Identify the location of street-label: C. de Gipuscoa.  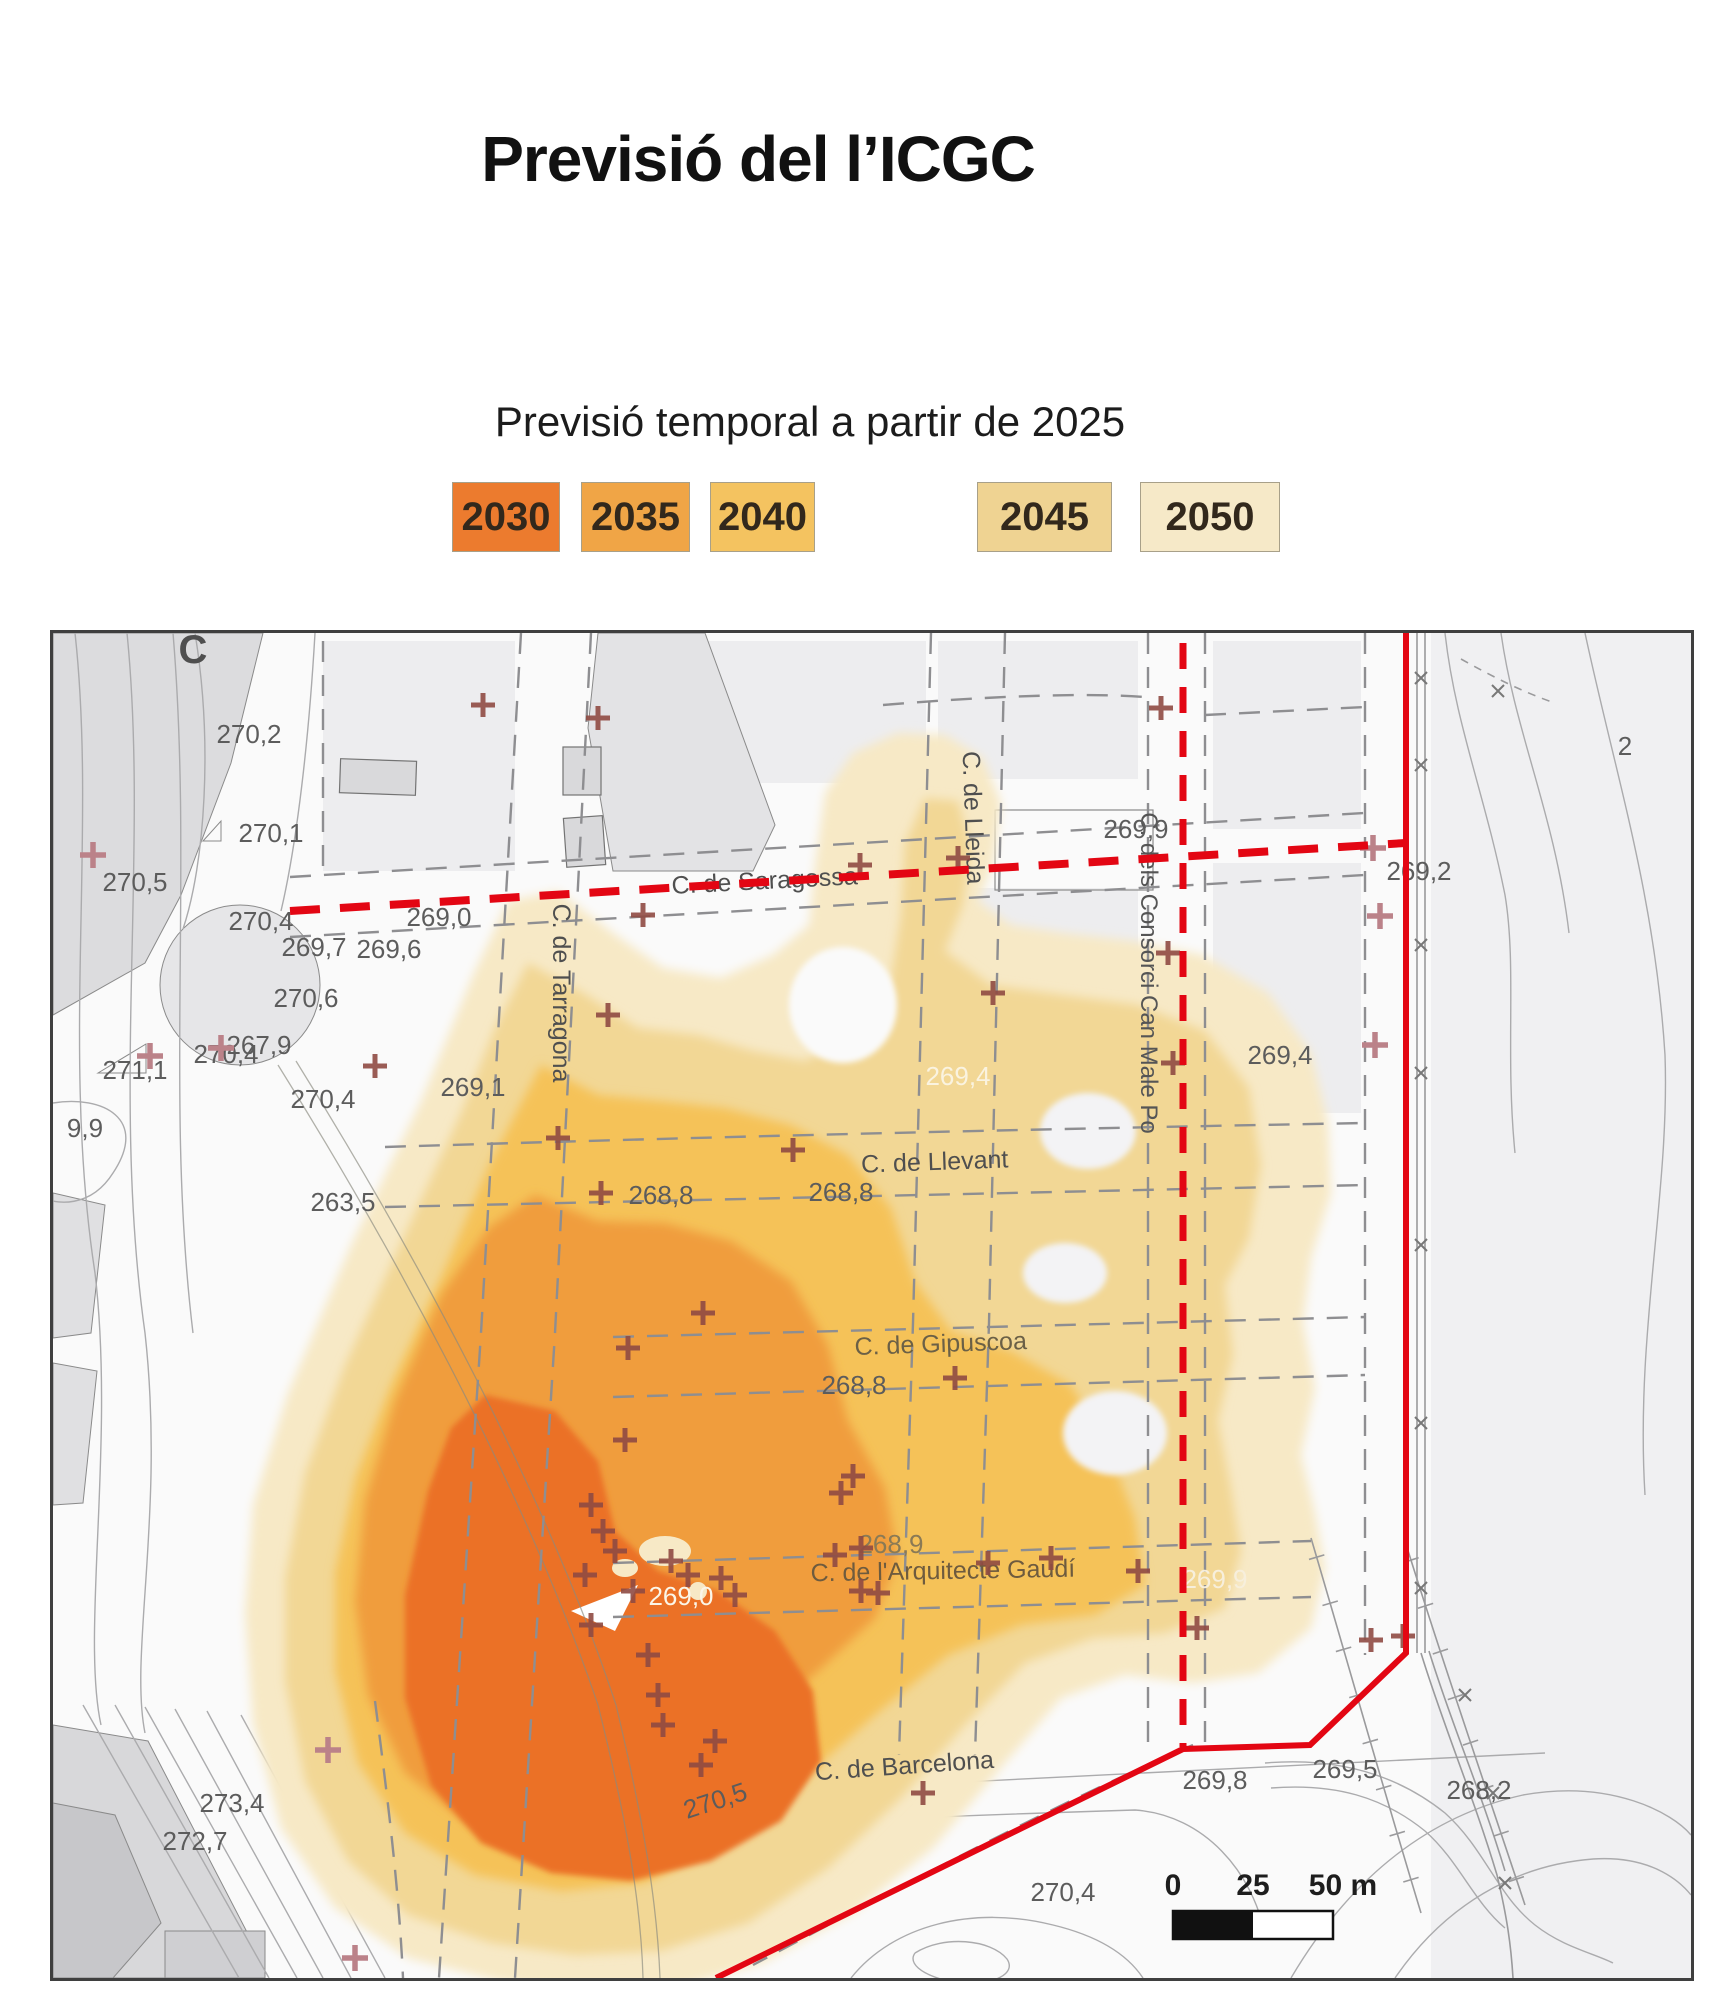
(940, 1344).